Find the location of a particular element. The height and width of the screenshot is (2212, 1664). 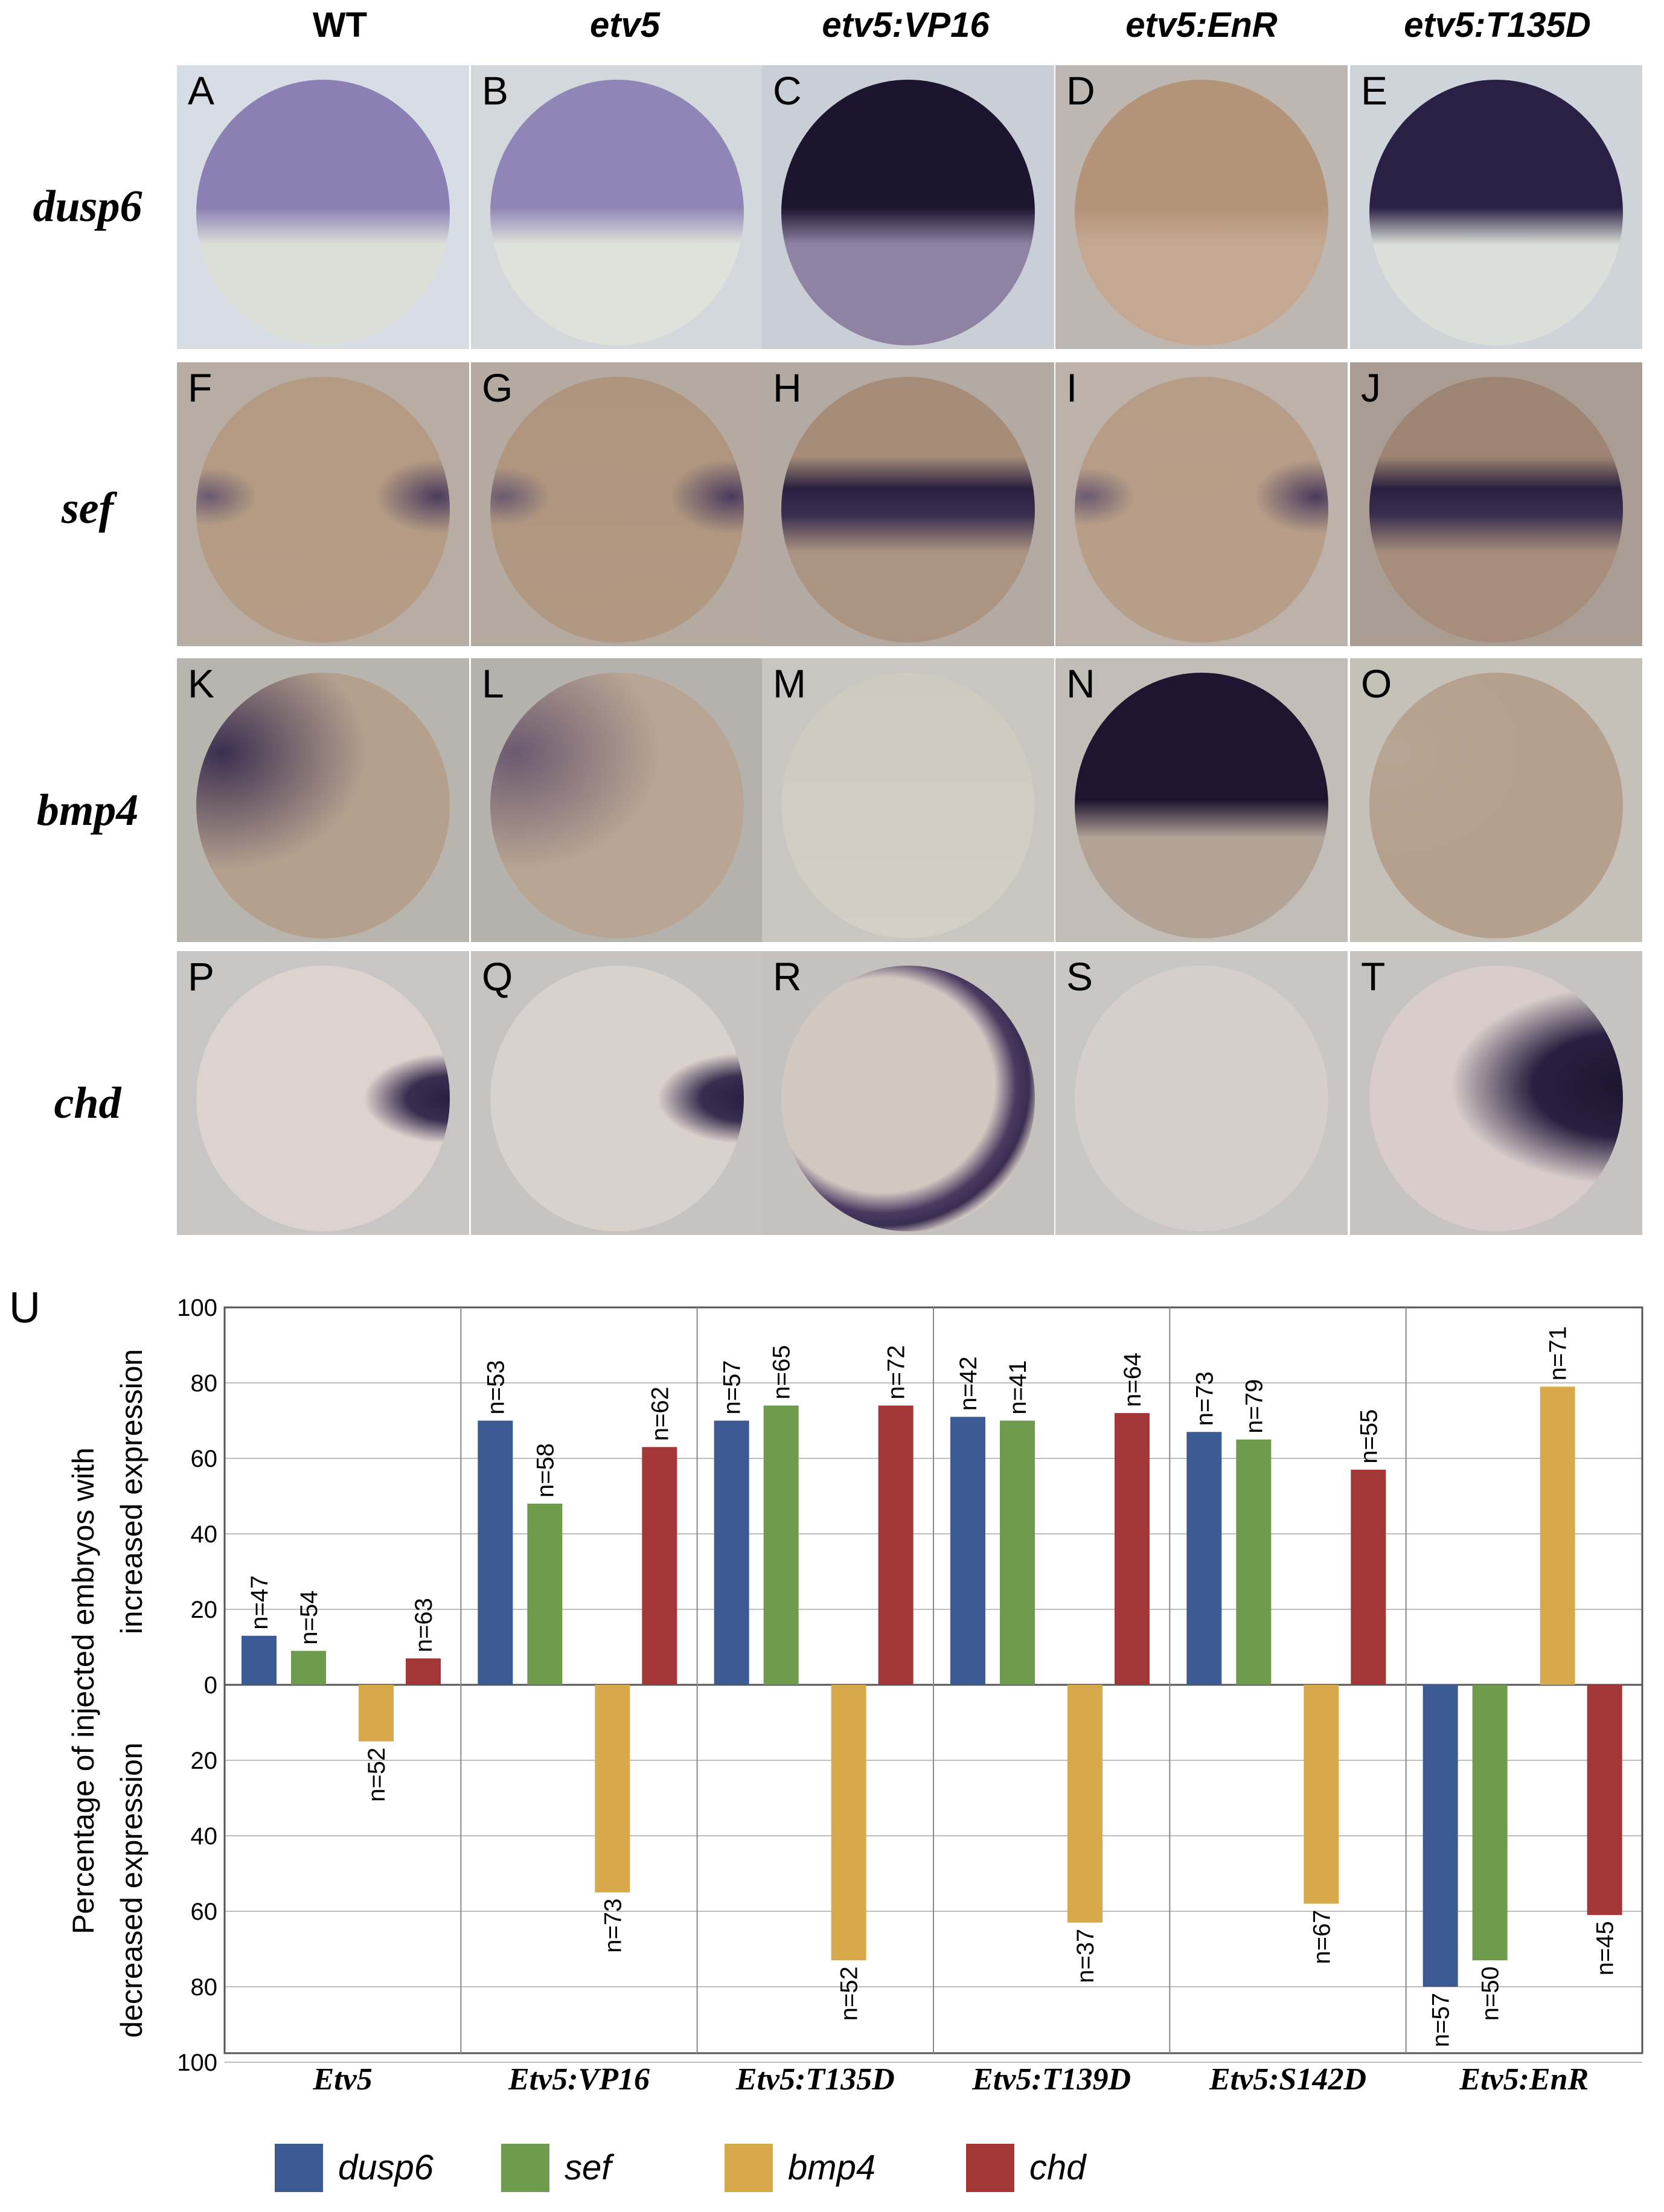

column-header-wt: WT is located at coordinates (340, 25).